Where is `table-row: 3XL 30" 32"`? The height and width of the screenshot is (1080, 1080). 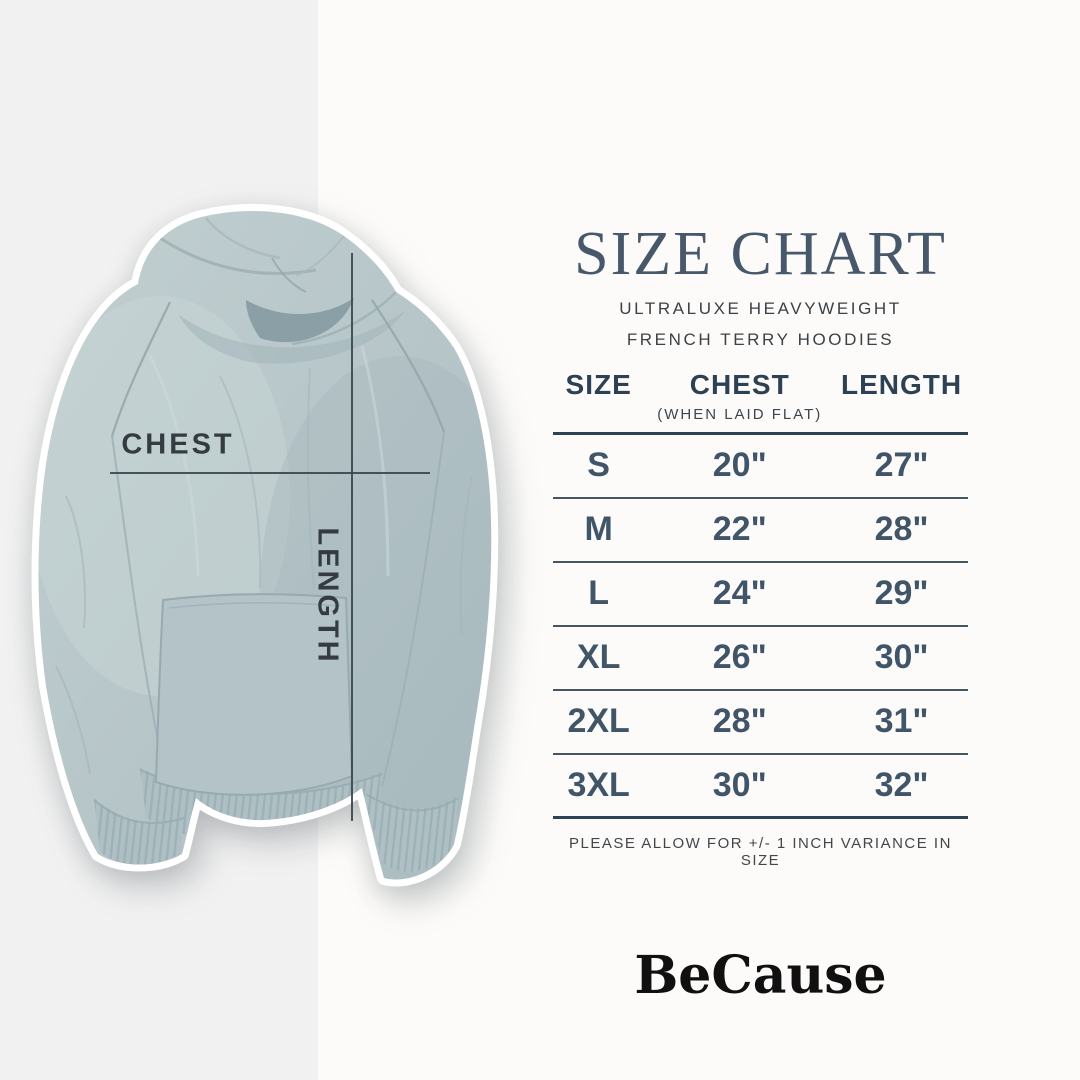 table-row: 3XL 30" 32" is located at coordinates (760, 787).